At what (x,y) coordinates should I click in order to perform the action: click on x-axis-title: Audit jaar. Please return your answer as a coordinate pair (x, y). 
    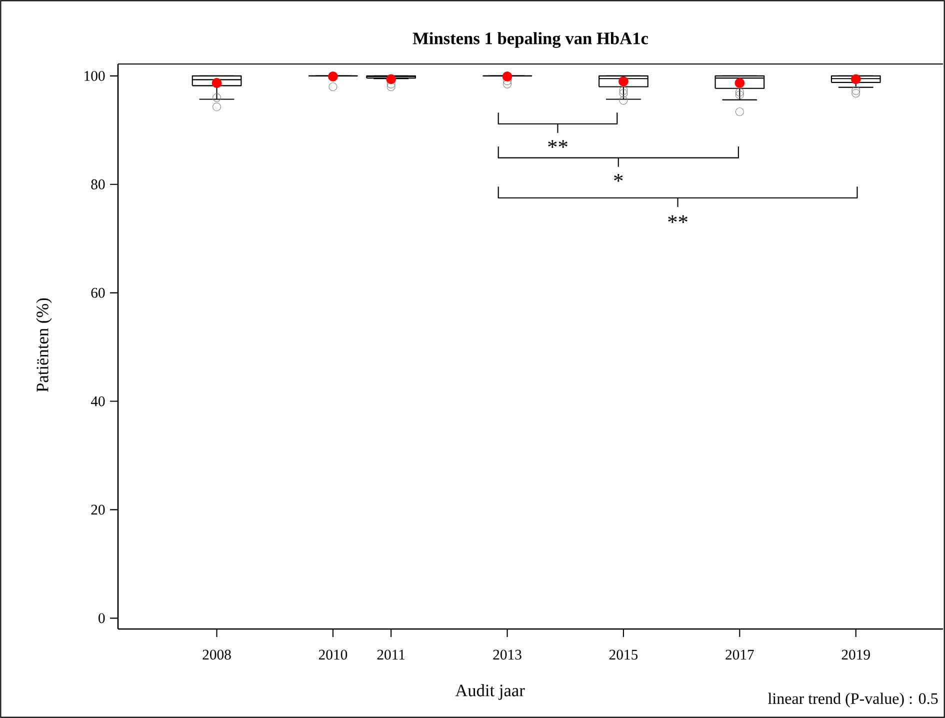
    Looking at the image, I should click on (490, 692).